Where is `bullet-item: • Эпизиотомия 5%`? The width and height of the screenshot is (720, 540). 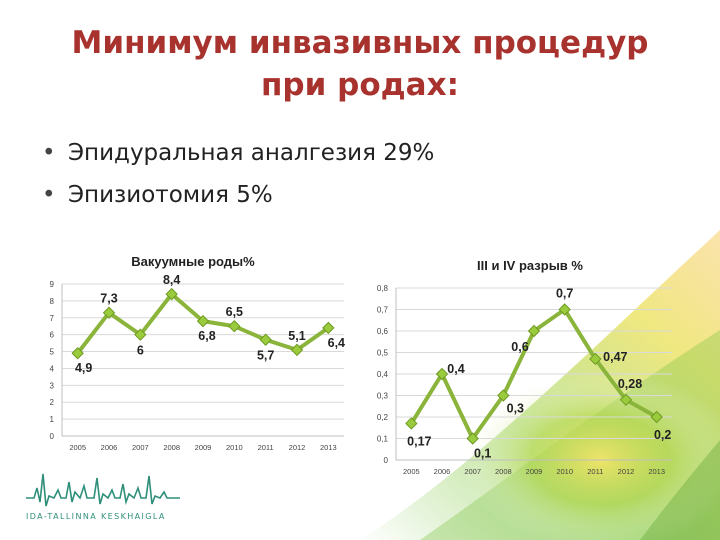
bullet-item: • Эпизиотомия 5% is located at coordinates (237, 195).